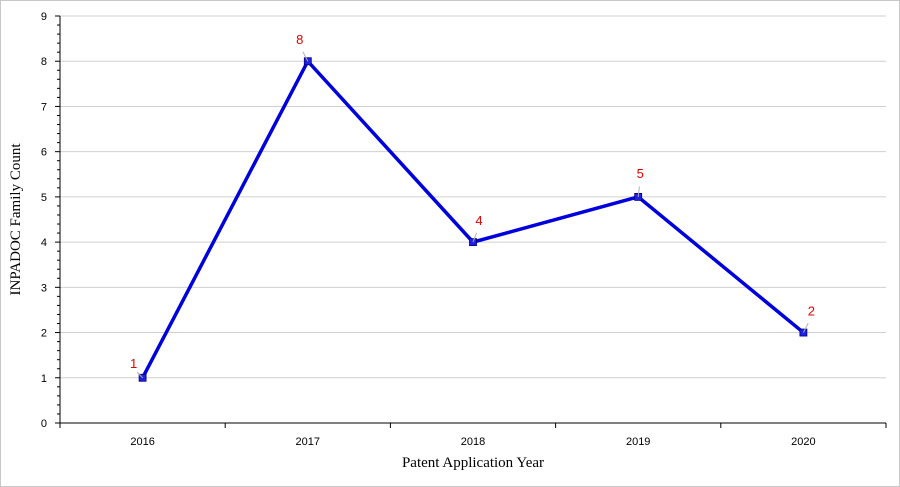 The width and height of the screenshot is (900, 487). I want to click on data-label: 4, so click(478, 220).